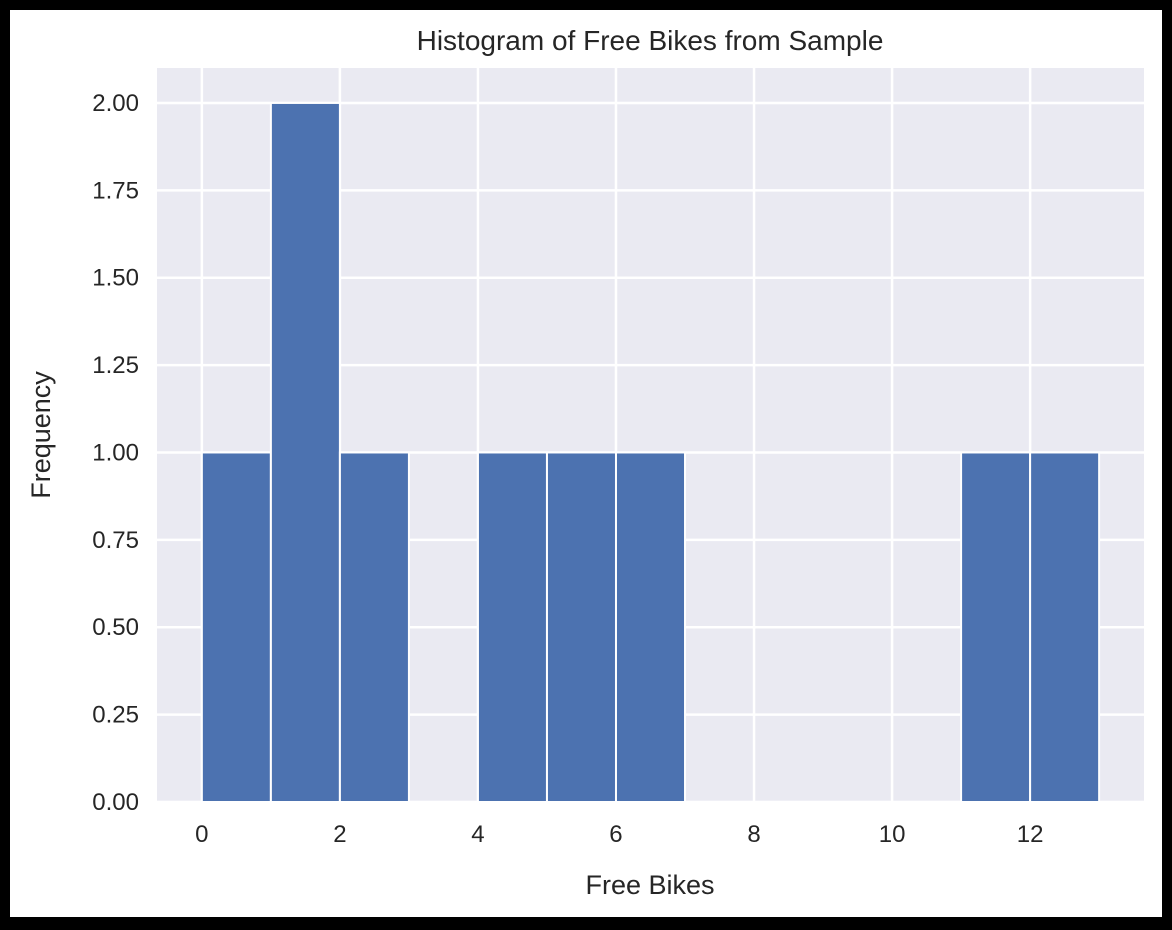  I want to click on y-tick-label: 1.75, so click(115, 190).